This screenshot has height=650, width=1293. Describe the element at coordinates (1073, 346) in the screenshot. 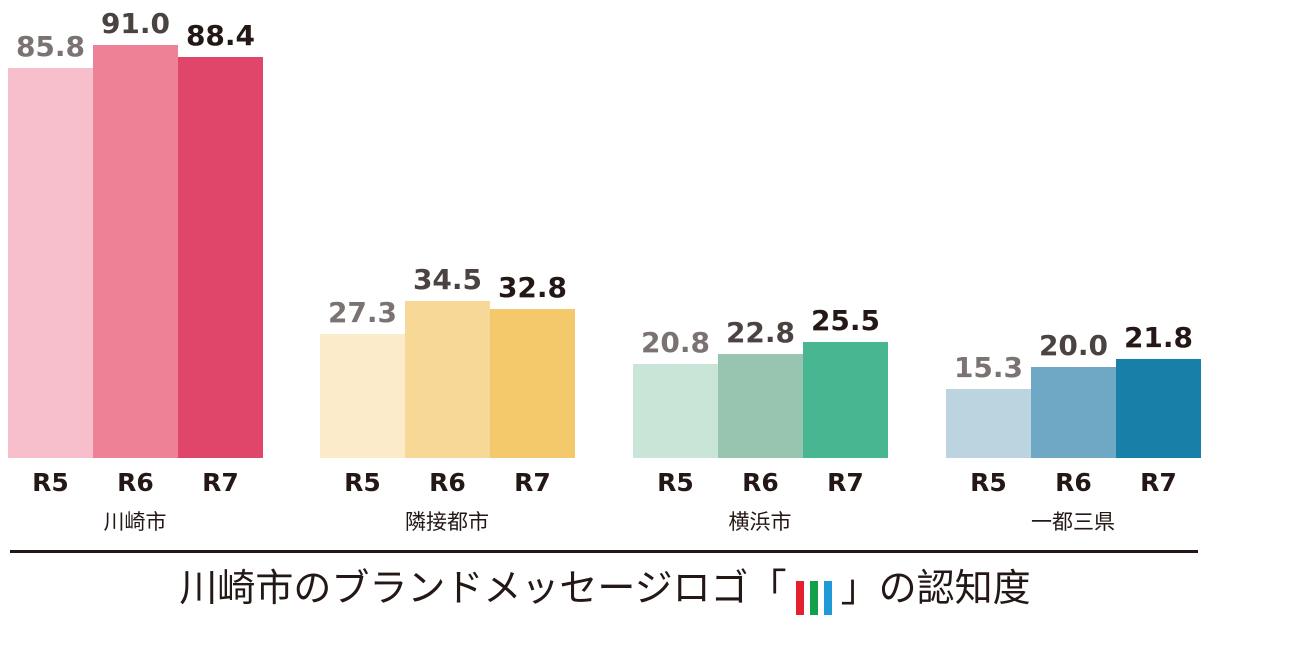

I see `data-label: 20.0` at that location.